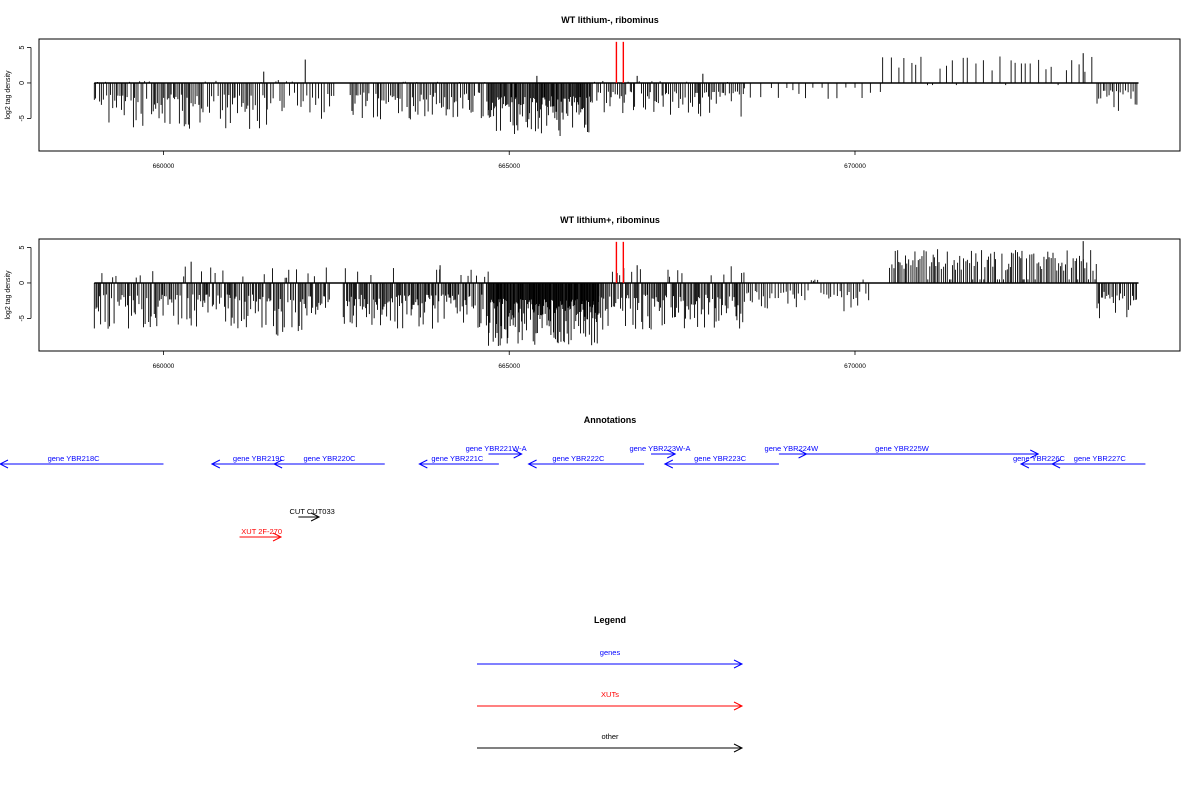 This screenshot has width=1200, height=805. What do you see at coordinates (902, 448) in the screenshot?
I see `feature-label: gene YBR225W` at bounding box center [902, 448].